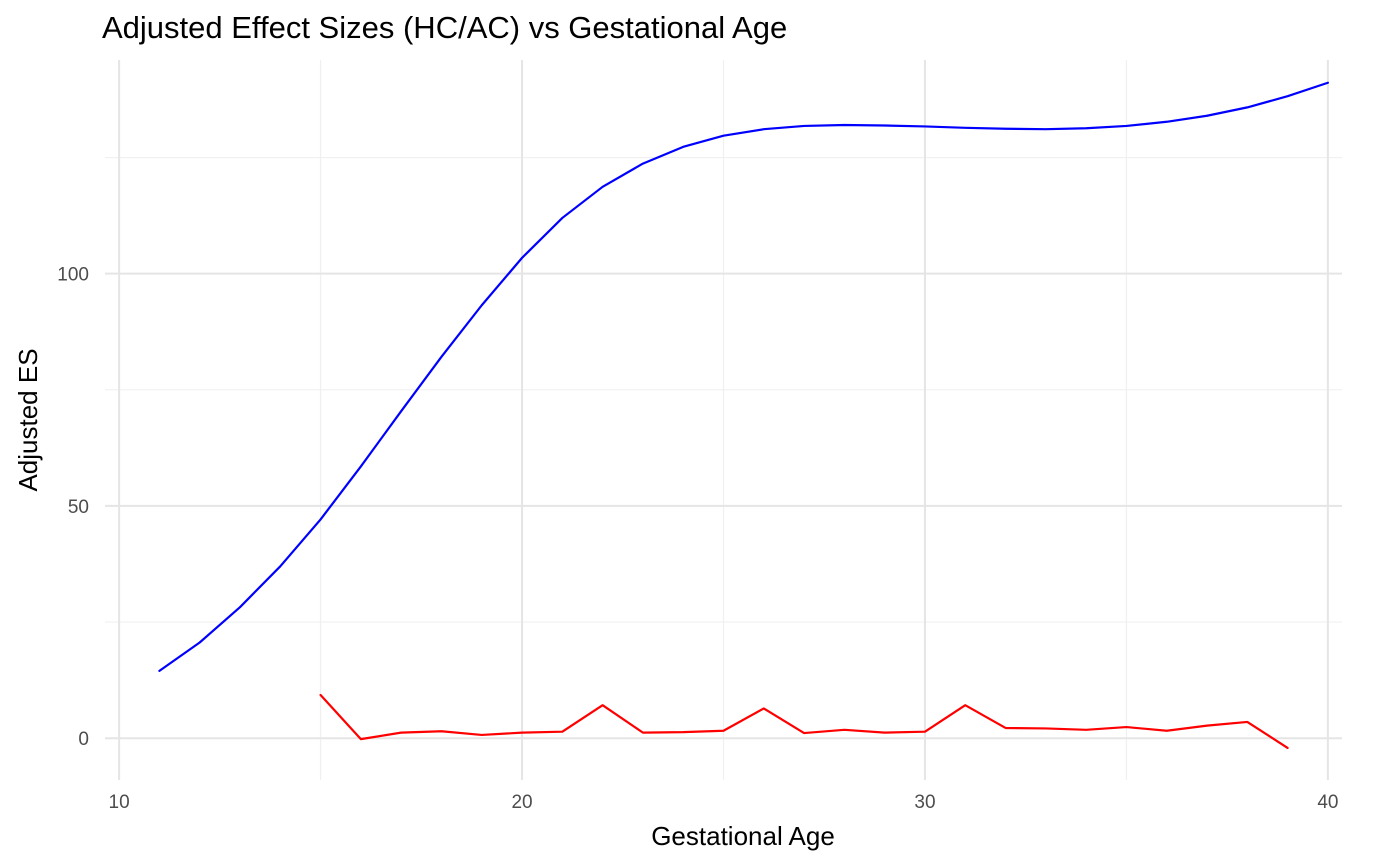 This screenshot has height=865, width=1400. What do you see at coordinates (924, 802) in the screenshot?
I see `x-tick-label: 30` at bounding box center [924, 802].